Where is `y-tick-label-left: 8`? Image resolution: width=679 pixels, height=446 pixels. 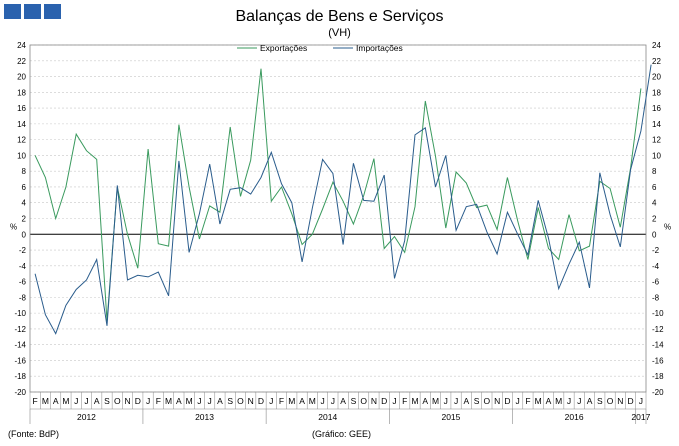
y-tick-label-left: 8 is located at coordinates (24, 171).